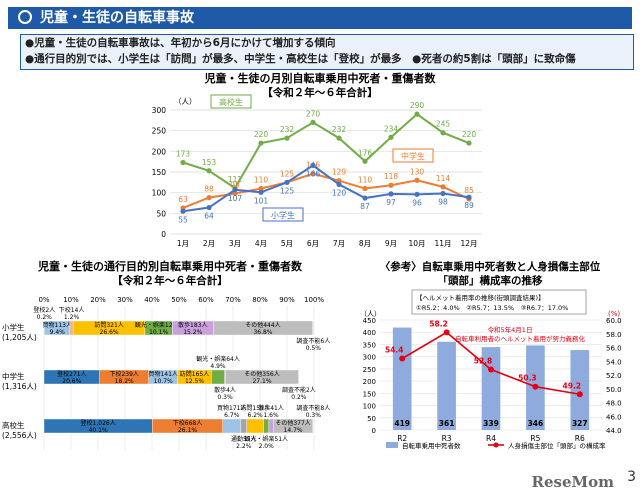  What do you see at coordinates (491, 438) in the screenshot?
I see `x-tick-label: R4` at bounding box center [491, 438].